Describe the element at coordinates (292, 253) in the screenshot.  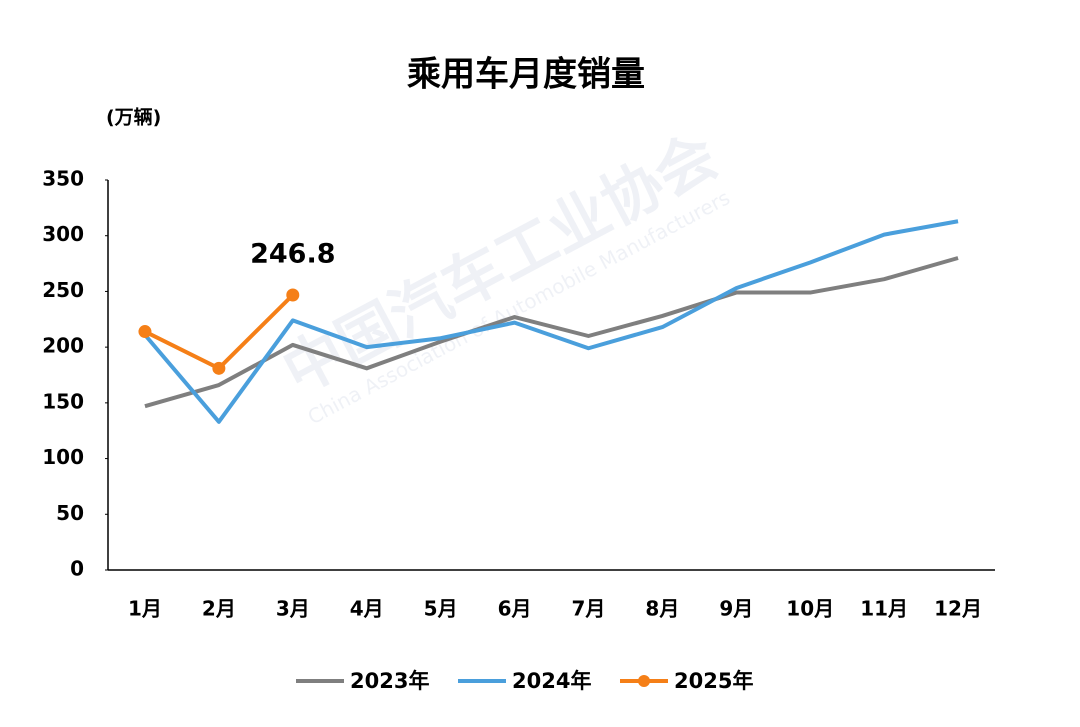
I see `data-label: 246.8` at that location.